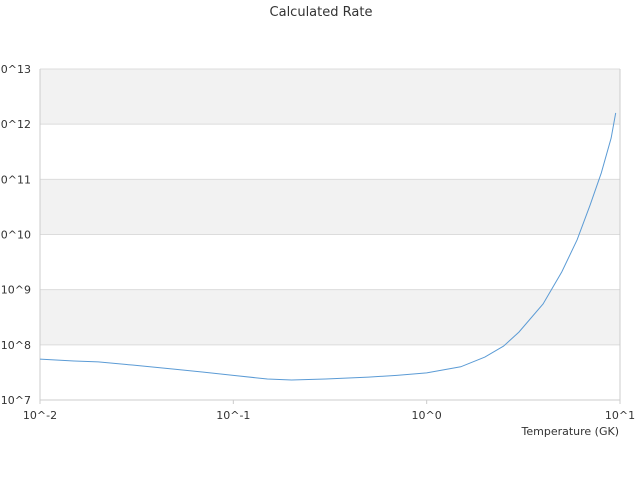 Image resolution: width=640 pixels, height=480 pixels. What do you see at coordinates (321, 12) in the screenshot?
I see `chart-title: Calculated Rate` at bounding box center [321, 12].